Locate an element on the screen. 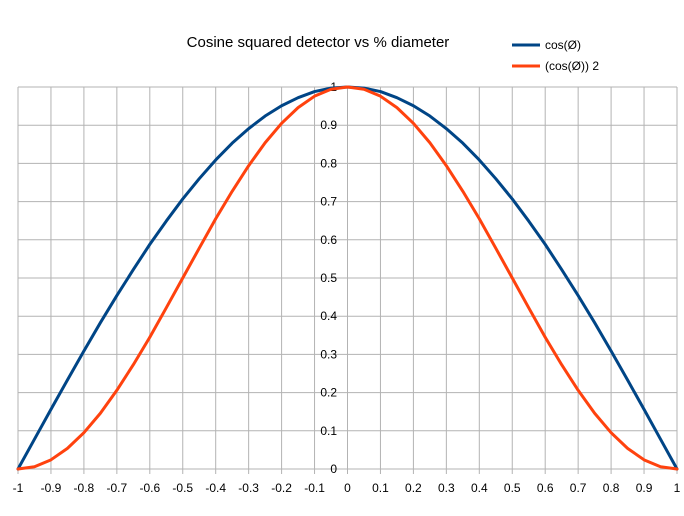  y-tick-label: 0.1 is located at coordinates (328, 431).